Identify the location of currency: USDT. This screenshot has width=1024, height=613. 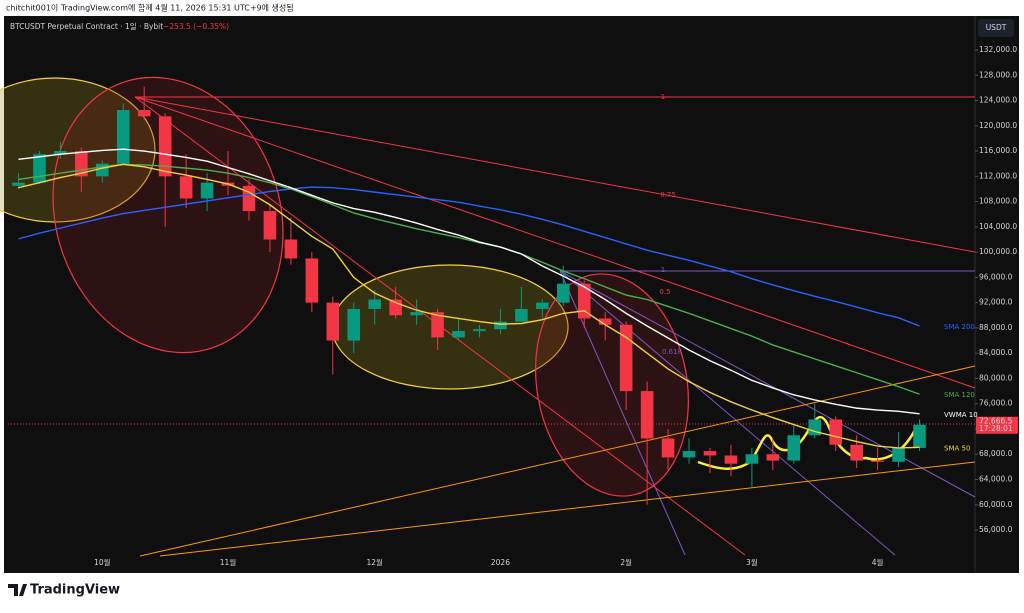
(996, 27).